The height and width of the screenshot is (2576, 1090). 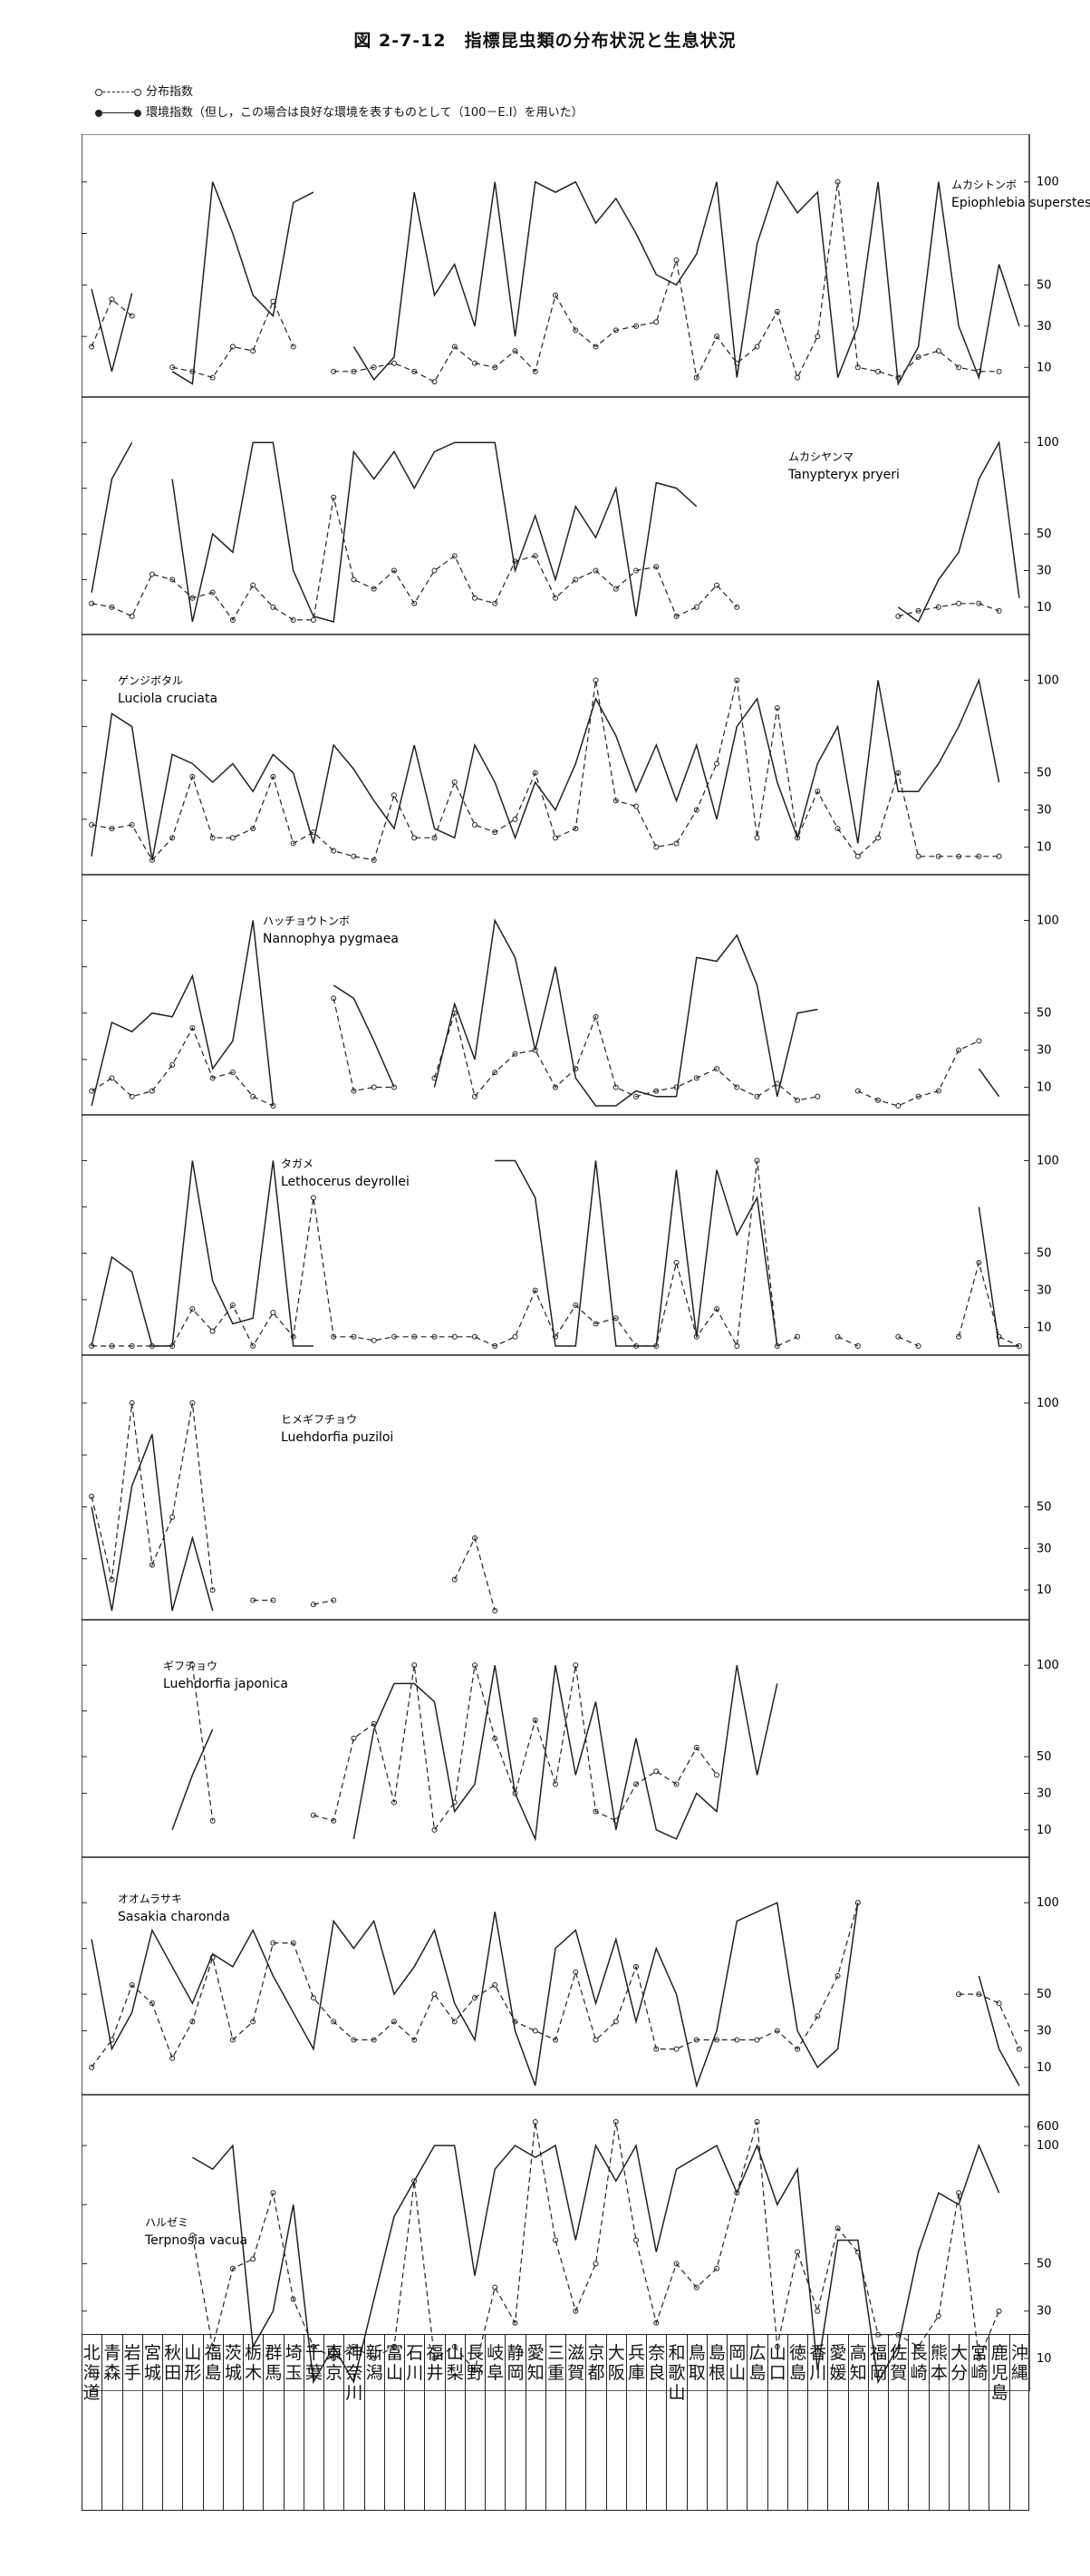 I want to click on prefecture-label: 新潟, so click(x=373, y=2422).